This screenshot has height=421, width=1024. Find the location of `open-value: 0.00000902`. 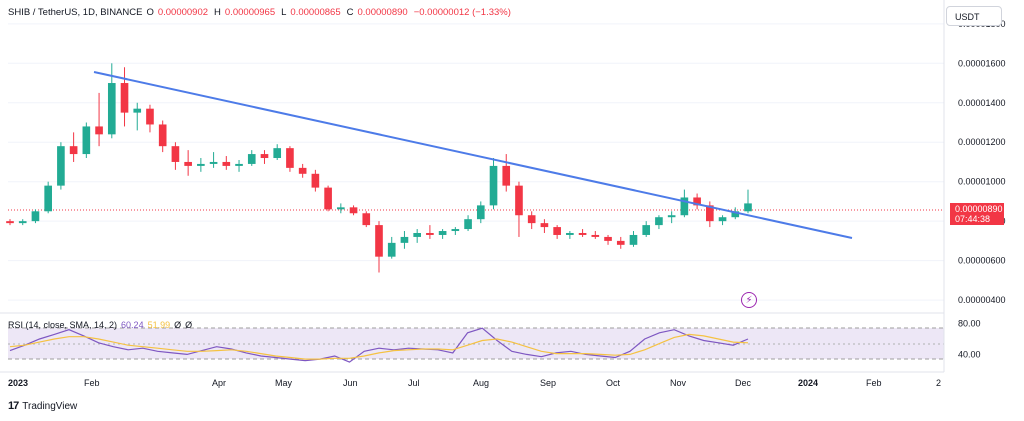

open-value: 0.00000902 is located at coordinates (183, 12).